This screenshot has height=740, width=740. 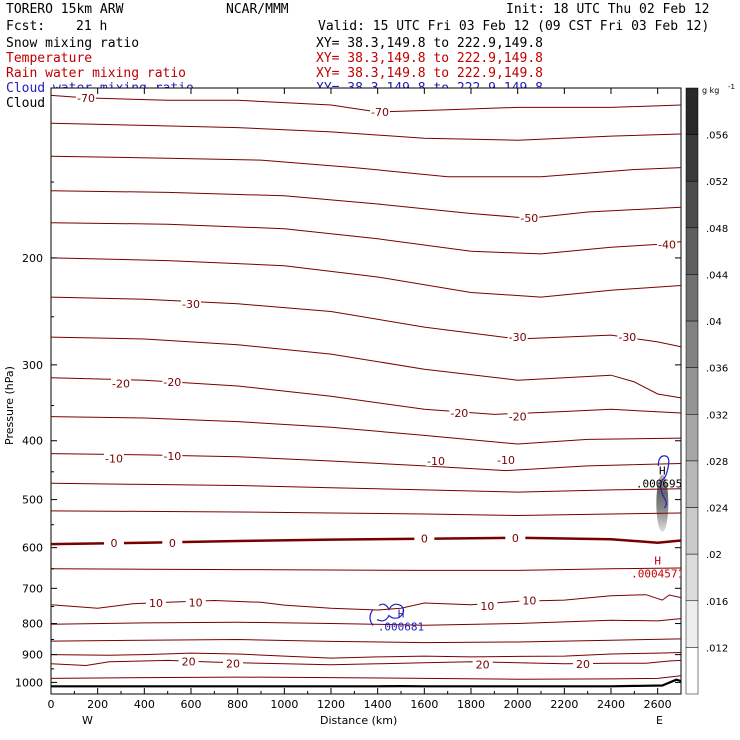 I want to click on colorbar-tick-label: .028, so click(x=717, y=462).